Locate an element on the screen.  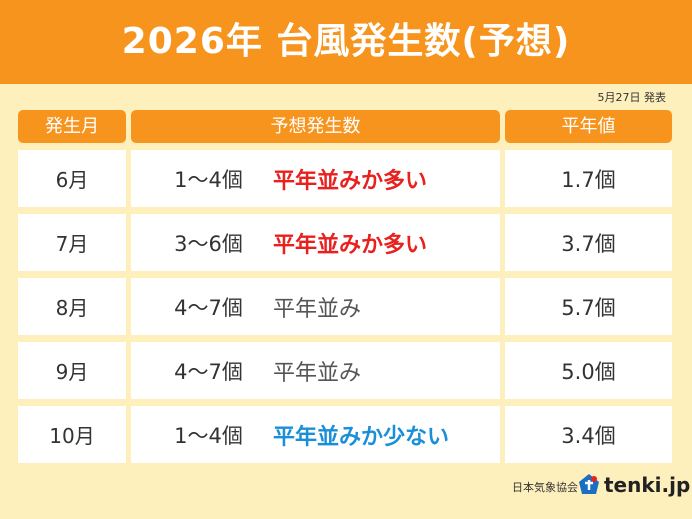
normal-cell: 5.0個 is located at coordinates (588, 370).